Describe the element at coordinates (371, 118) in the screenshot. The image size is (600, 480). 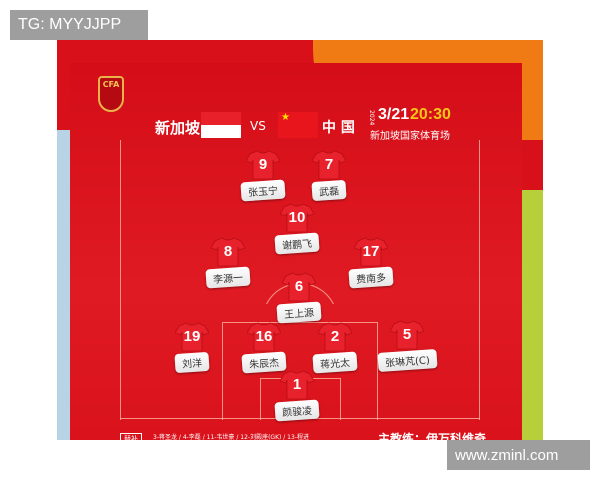
I see `match-year: 2024` at that location.